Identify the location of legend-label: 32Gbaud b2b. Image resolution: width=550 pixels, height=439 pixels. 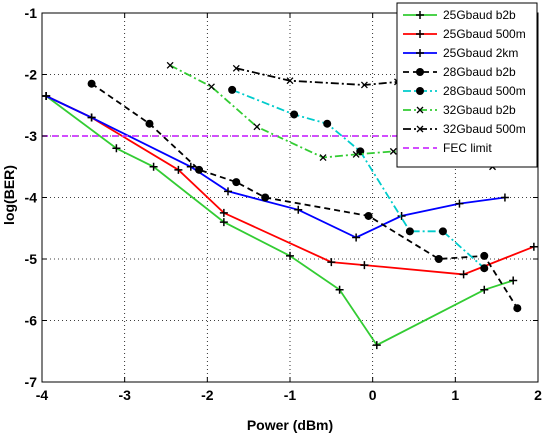
(479, 110).